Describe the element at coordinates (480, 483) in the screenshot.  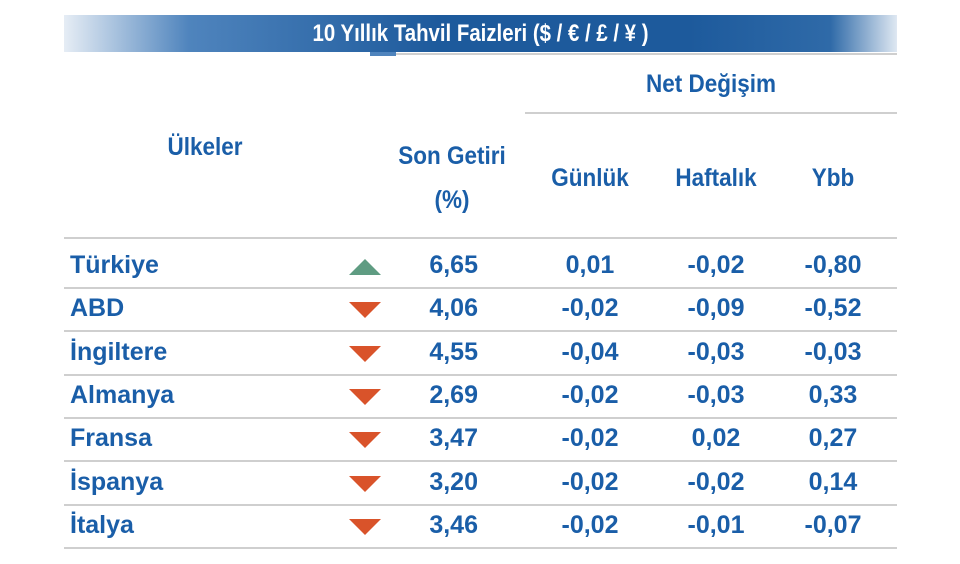
I see `table-row: İspanya 3,20 -0,02 -0,02 0,14` at that location.